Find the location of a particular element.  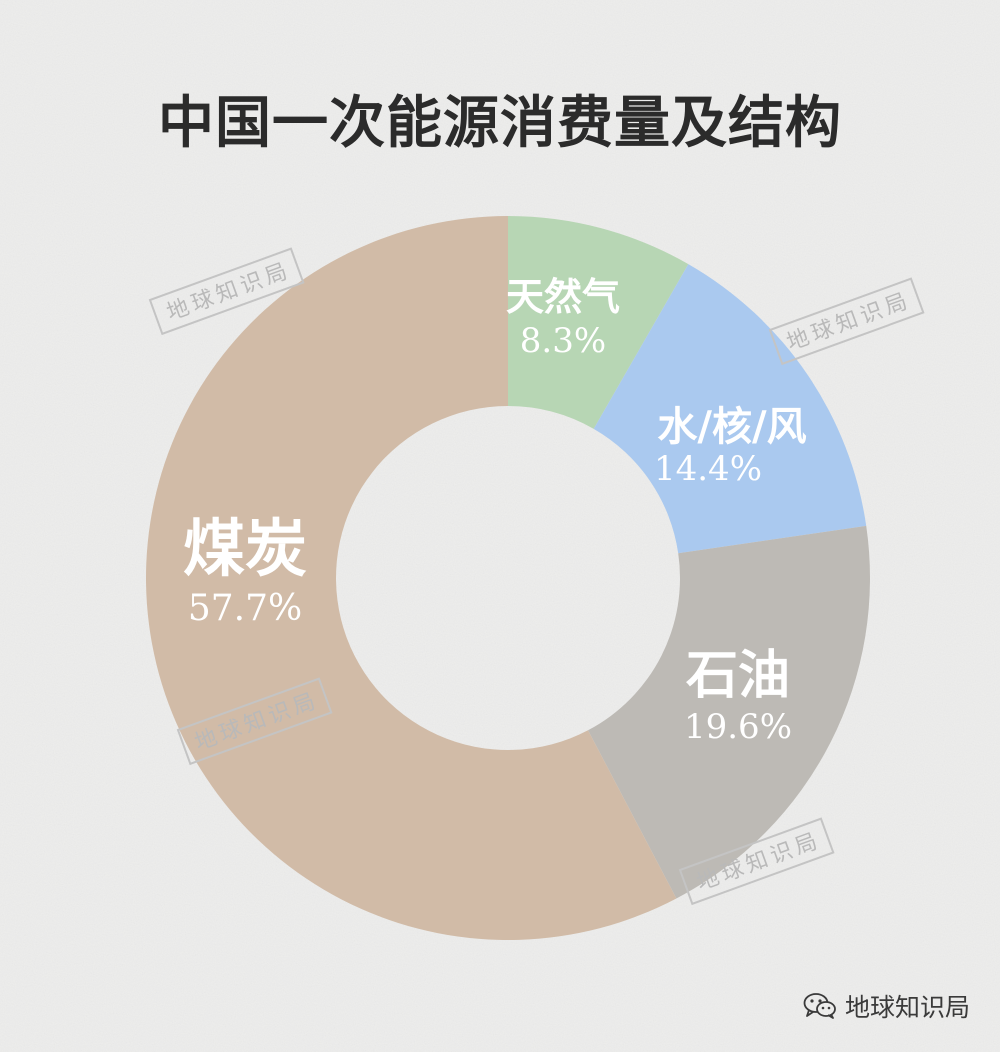

slice-label-natural-gas: 天然气 is located at coordinates (563, 296).